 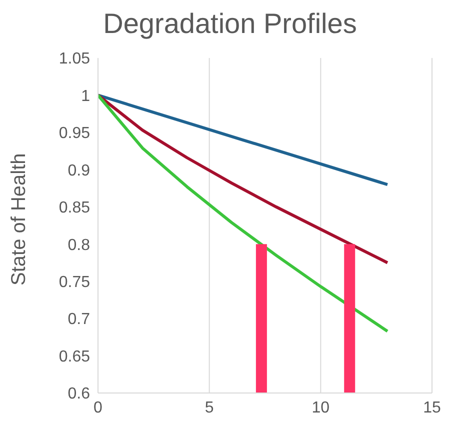 What do you see at coordinates (85, 96) in the screenshot?
I see `y-tick-label: 1` at bounding box center [85, 96].